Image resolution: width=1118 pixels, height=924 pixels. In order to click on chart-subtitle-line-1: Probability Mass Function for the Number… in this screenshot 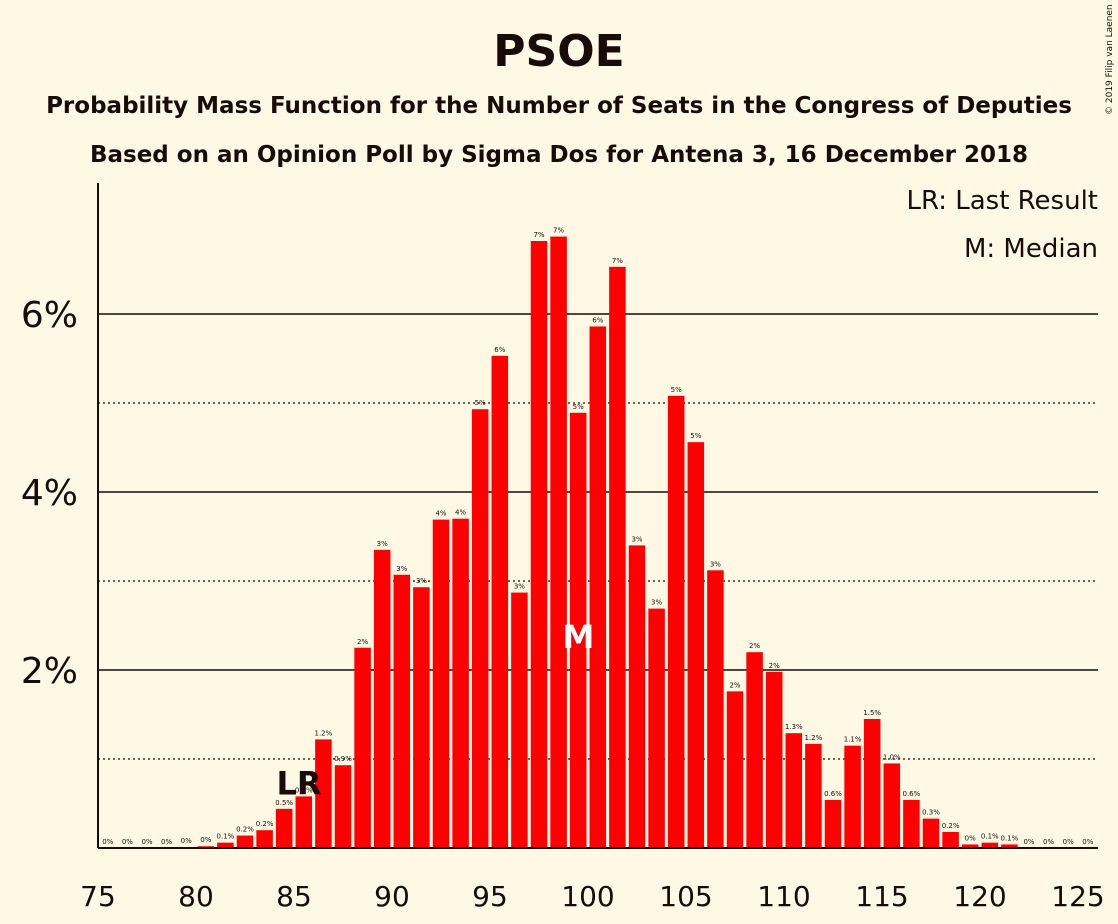, I will do `click(559, 106)`.